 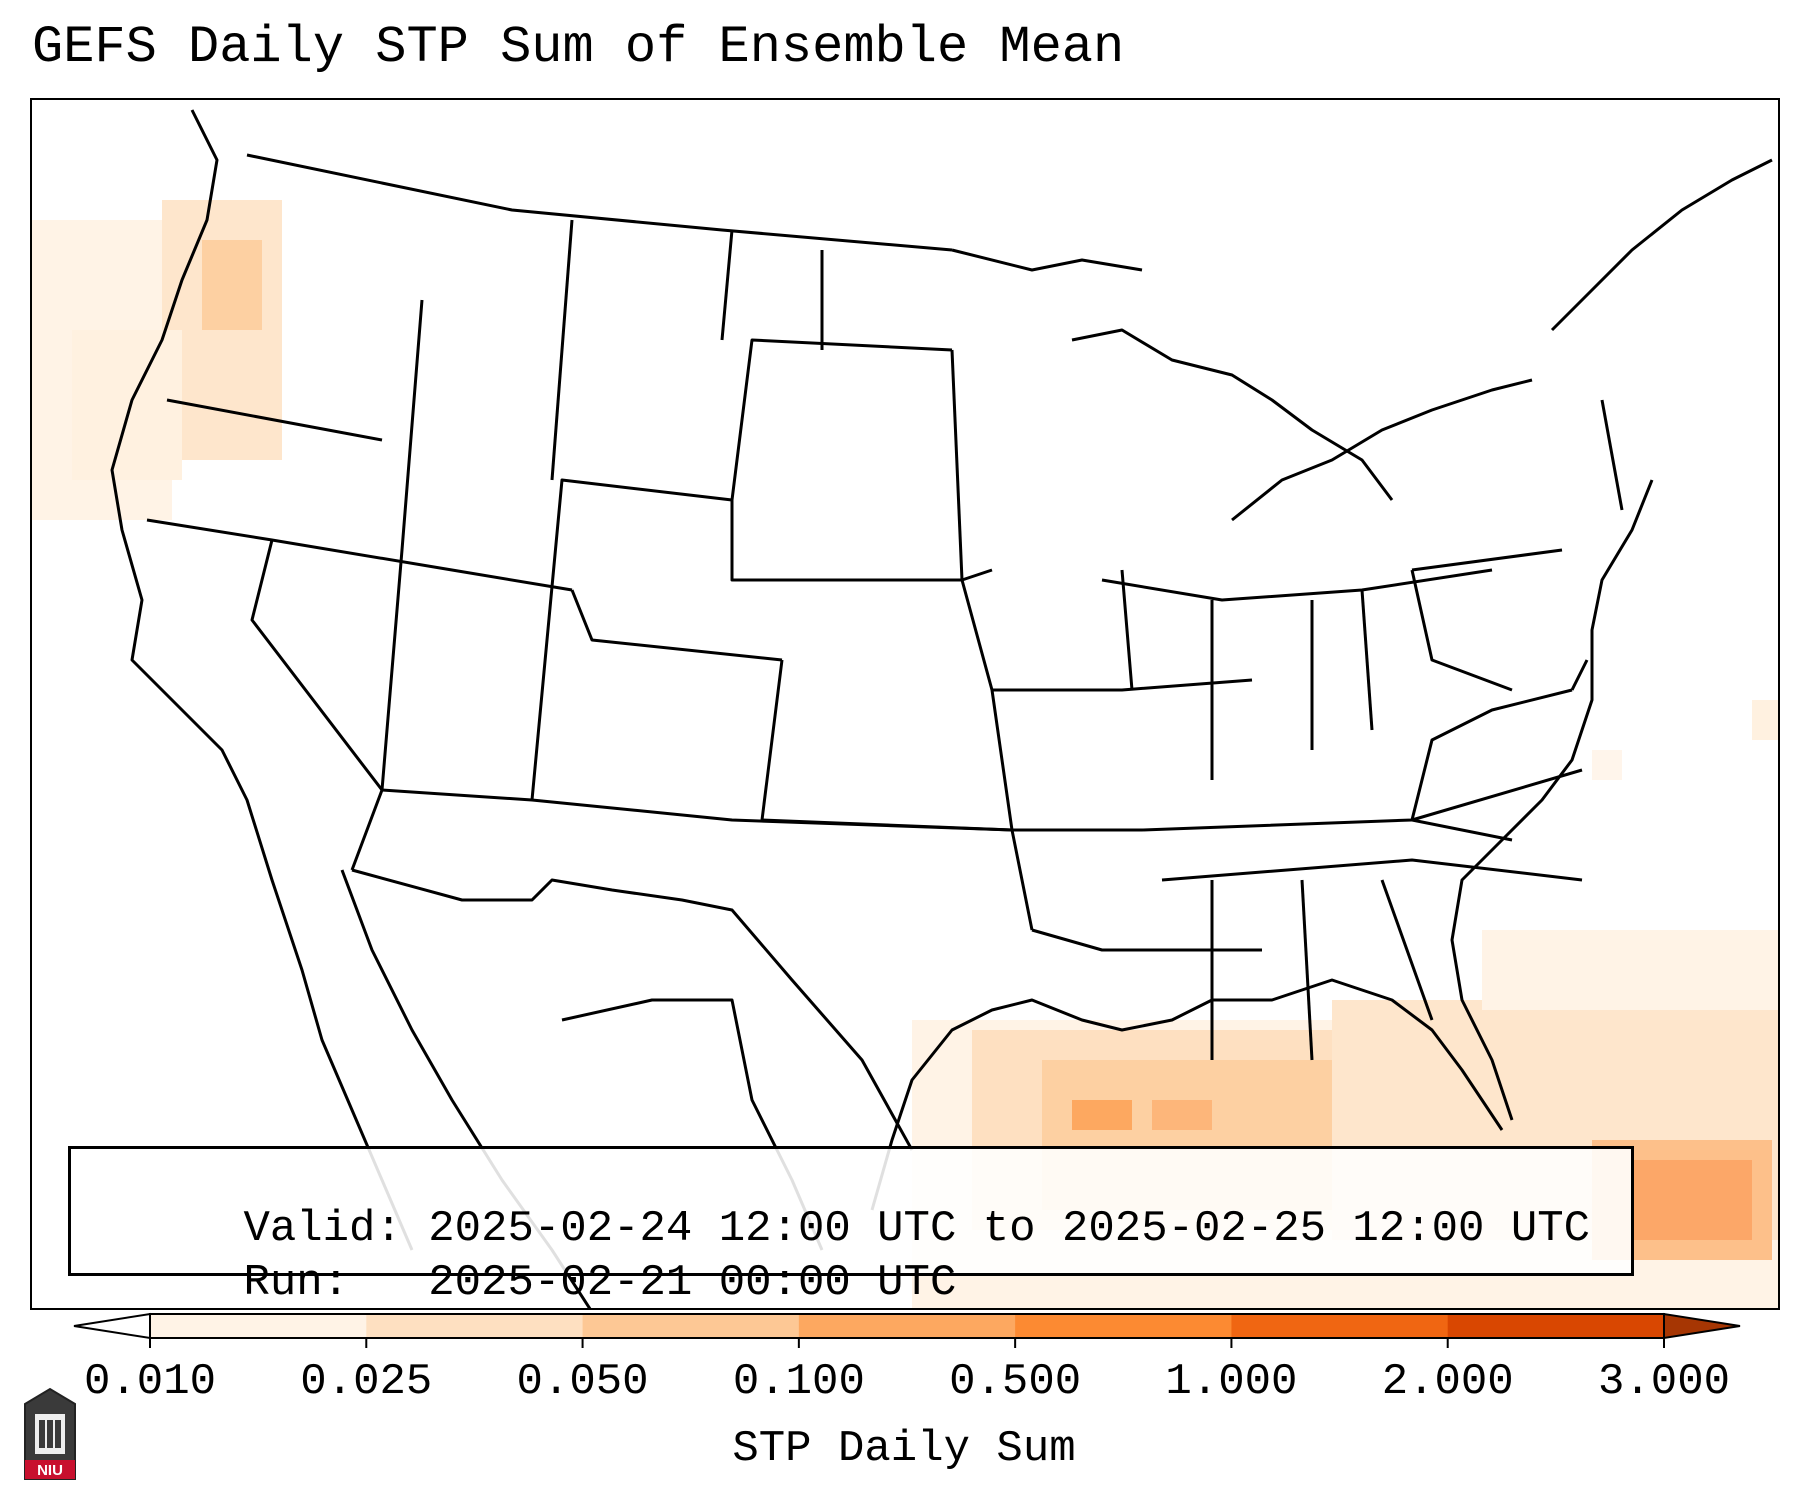 I want to click on colorbar-tick-label: 0.010, so click(x=150, y=1382).